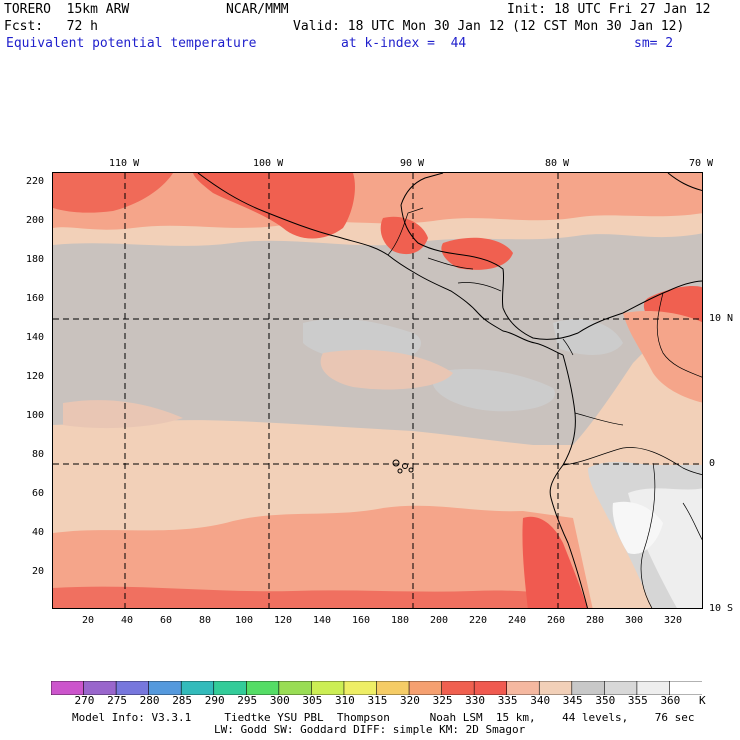 This screenshot has width=740, height=740. I want to click on x-label-40: 40, so click(127, 620).